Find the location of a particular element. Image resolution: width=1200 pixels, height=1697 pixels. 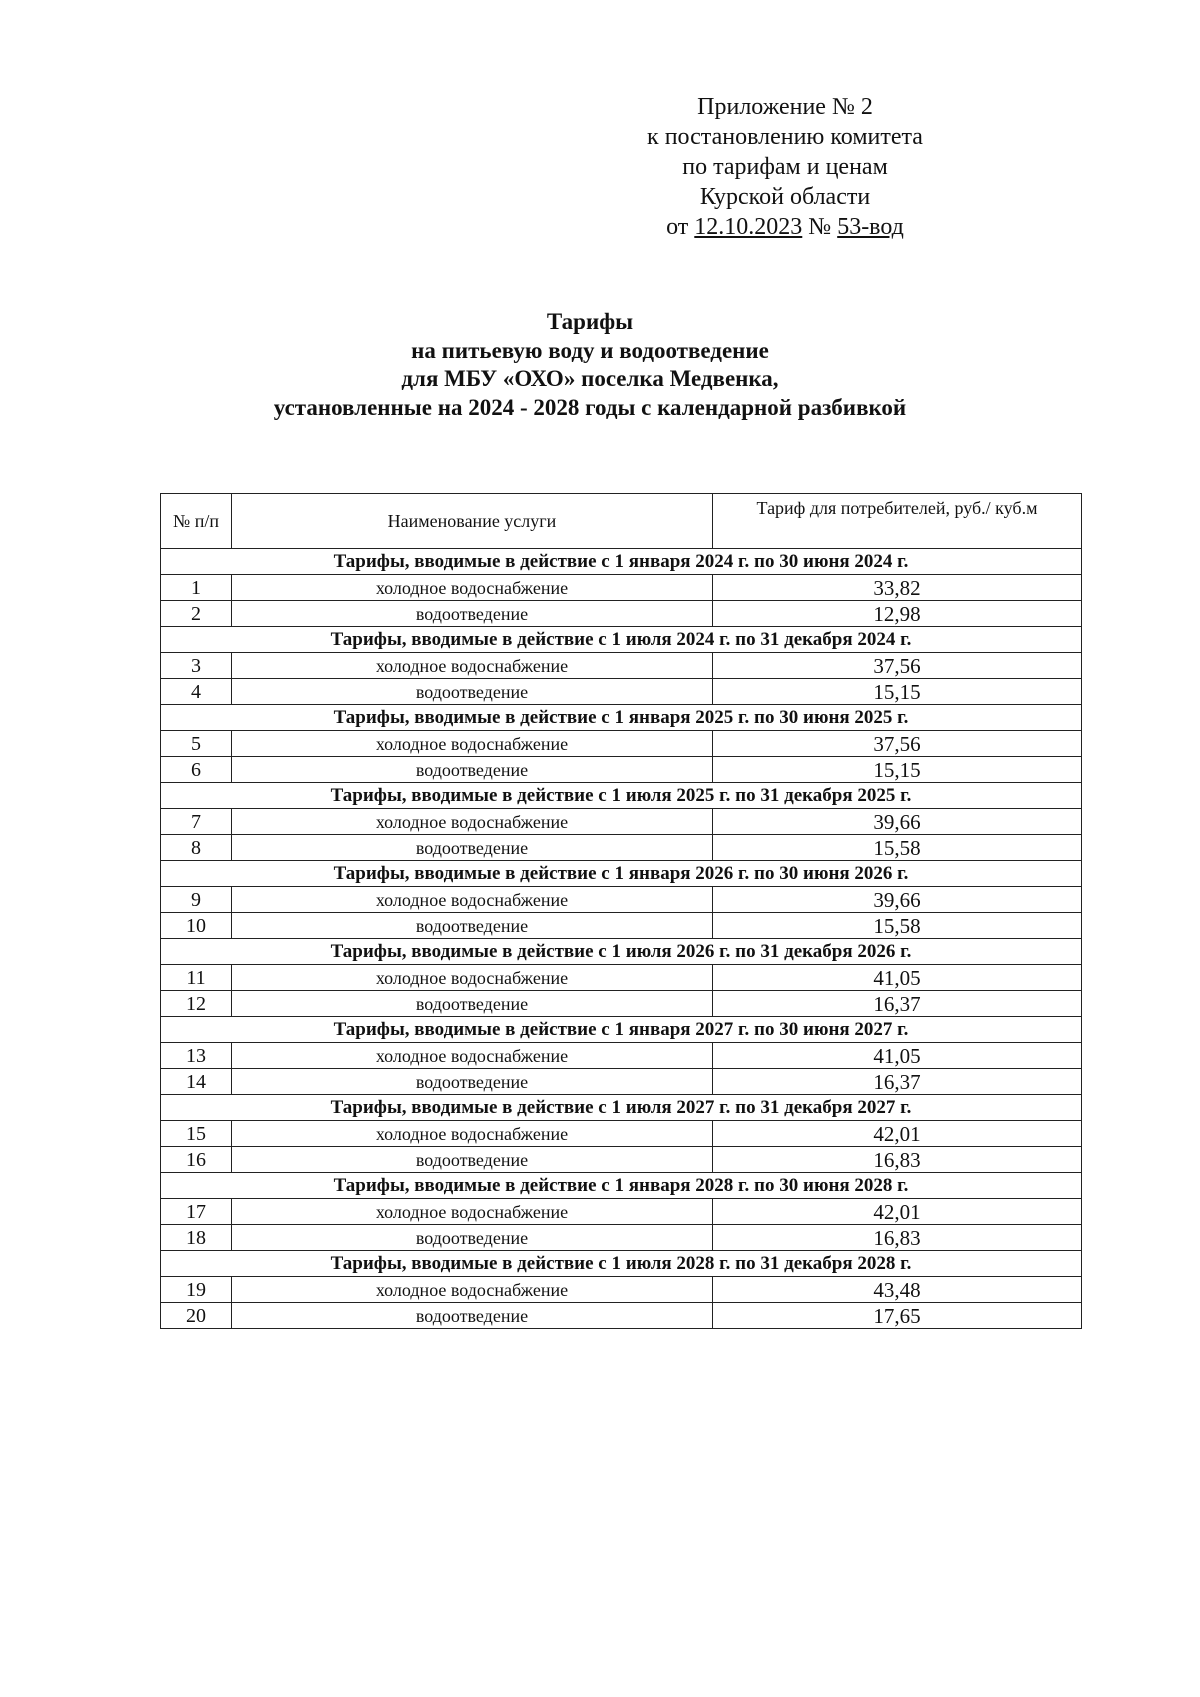

row-number: 14 is located at coordinates (196, 1081).